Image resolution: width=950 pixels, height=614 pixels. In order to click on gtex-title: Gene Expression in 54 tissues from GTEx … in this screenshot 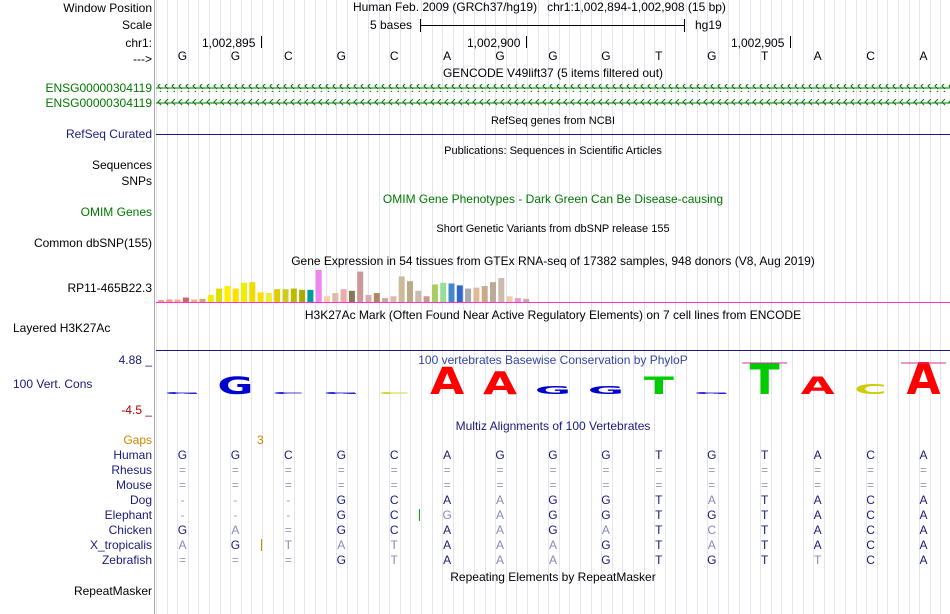, I will do `click(553, 261)`.